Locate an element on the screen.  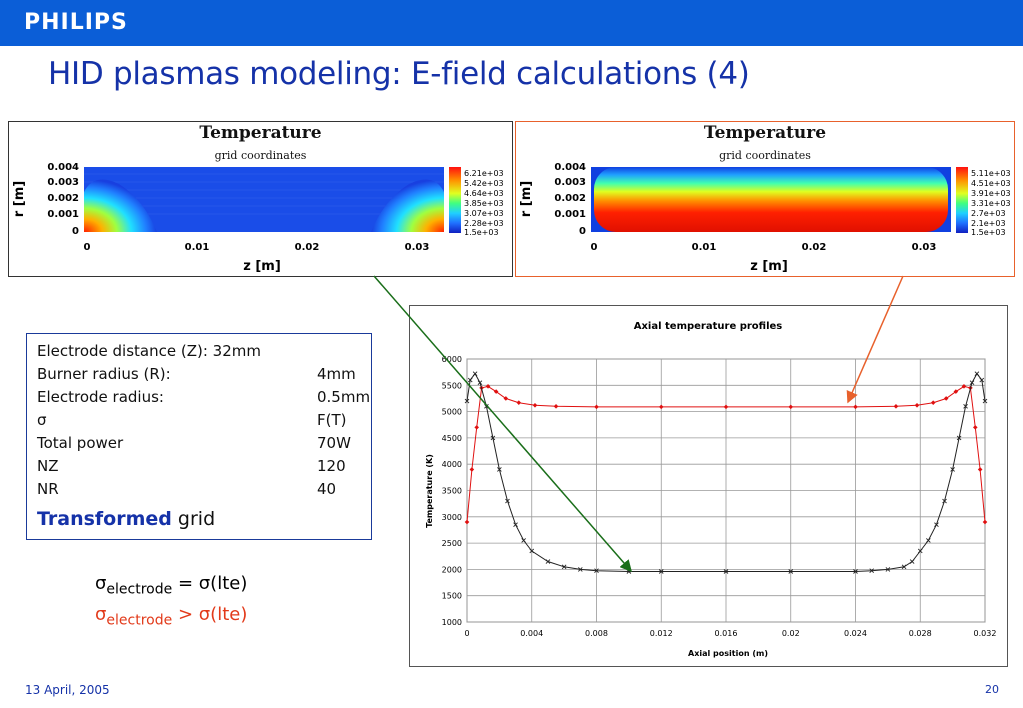
param-label: Electrode distance (Z): 32mm is located at coordinates (149, 351).